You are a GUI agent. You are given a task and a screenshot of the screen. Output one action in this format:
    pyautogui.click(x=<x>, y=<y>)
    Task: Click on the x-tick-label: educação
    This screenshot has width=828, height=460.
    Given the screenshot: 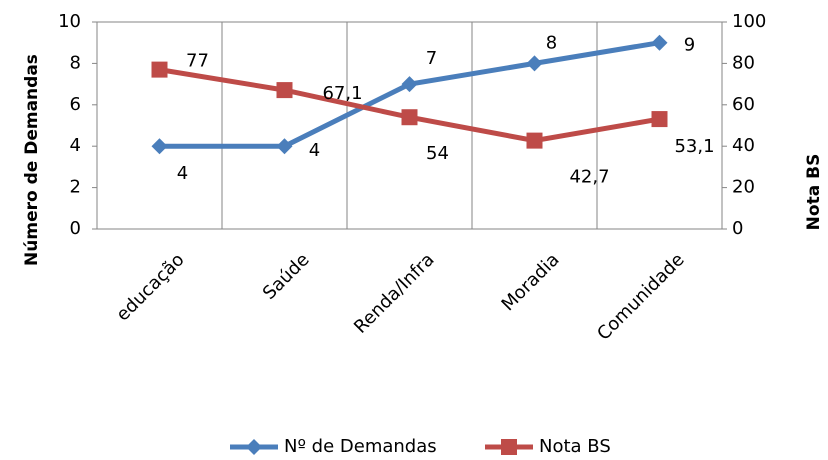 What is the action you would take?
    pyautogui.click(x=150, y=287)
    